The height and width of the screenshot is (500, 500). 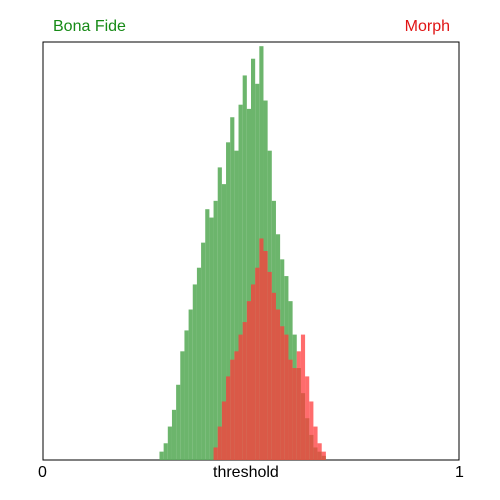 What do you see at coordinates (246, 472) in the screenshot?
I see `x-axis-label: threshold` at bounding box center [246, 472].